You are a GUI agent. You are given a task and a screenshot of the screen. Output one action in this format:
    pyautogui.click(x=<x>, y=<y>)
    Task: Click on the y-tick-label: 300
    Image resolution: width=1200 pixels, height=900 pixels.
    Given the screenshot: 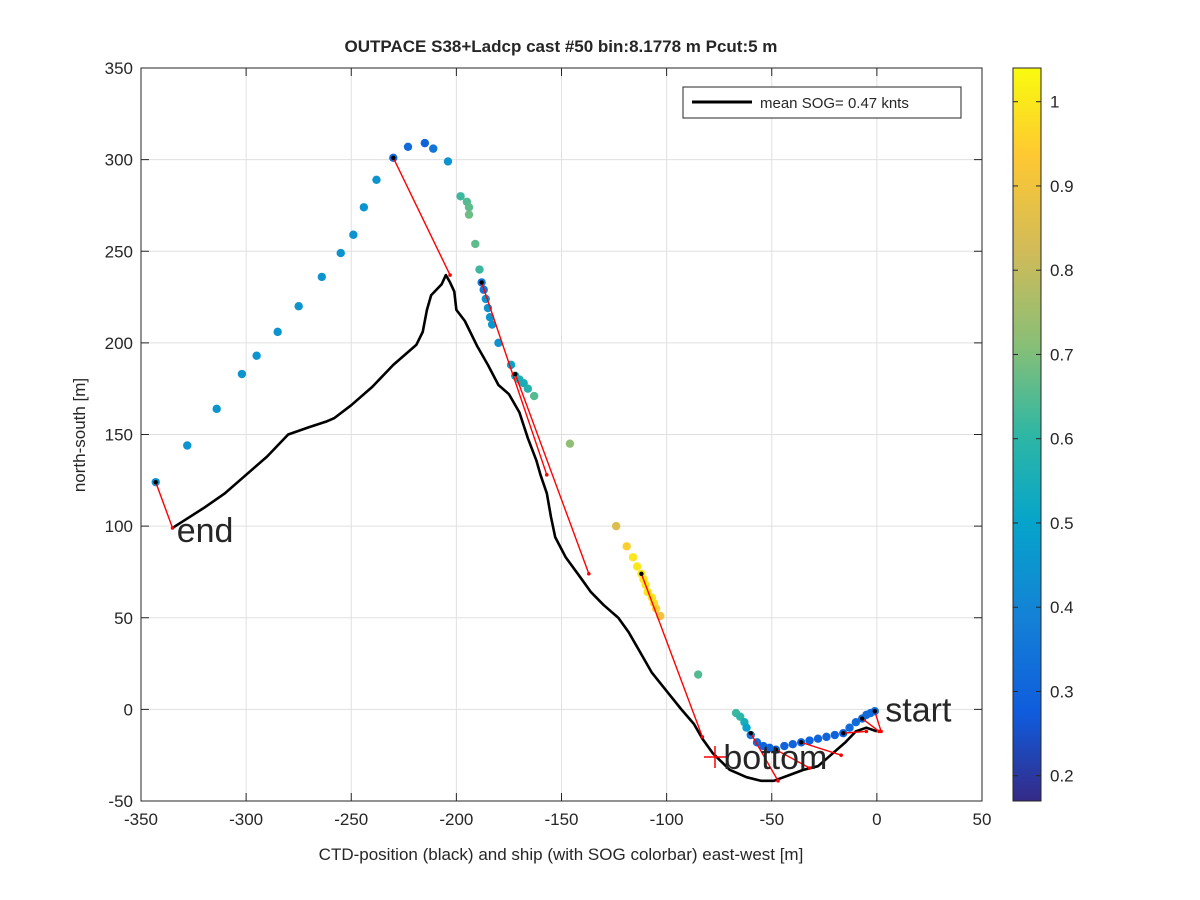 What is the action you would take?
    pyautogui.click(x=119, y=160)
    